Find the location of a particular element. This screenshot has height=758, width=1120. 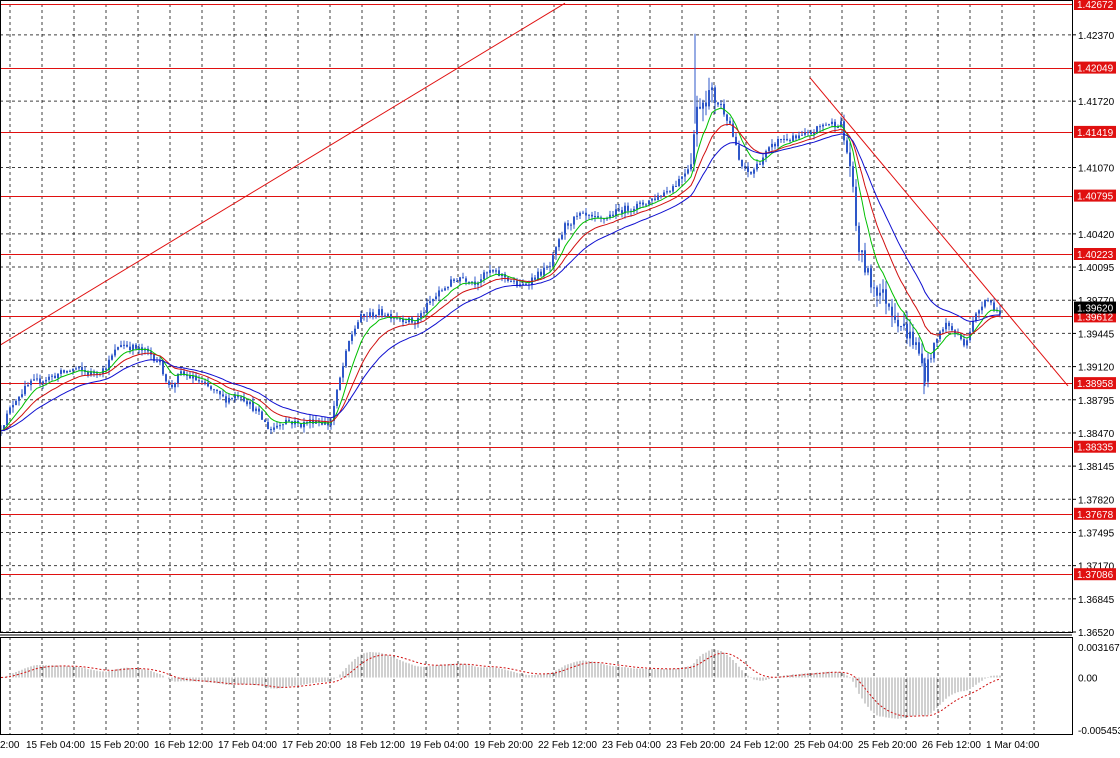

price-level-label: 1.38335 is located at coordinates (1095, 448).